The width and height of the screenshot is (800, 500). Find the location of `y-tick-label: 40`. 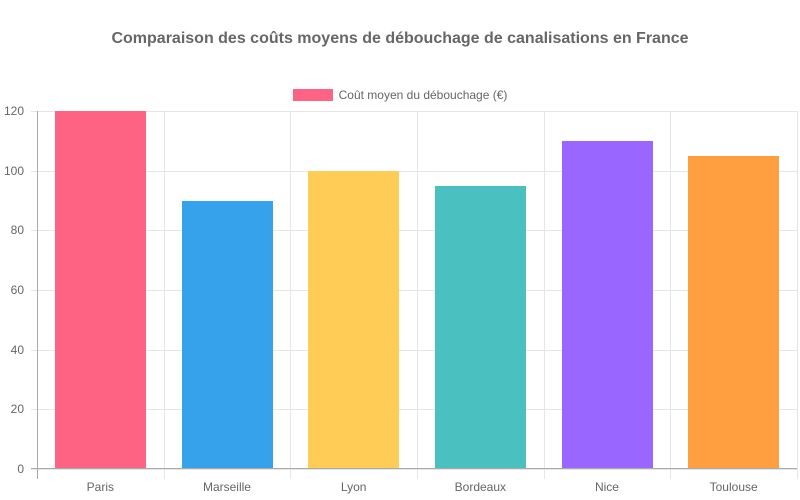

y-tick-label: 40 is located at coordinates (17, 349).